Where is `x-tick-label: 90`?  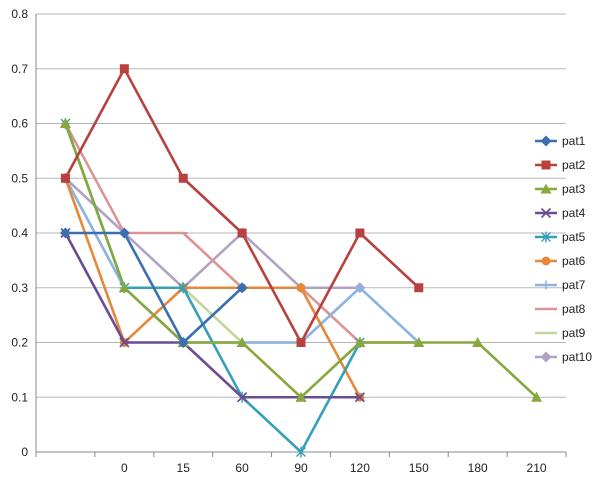 x-tick-label: 90 is located at coordinates (301, 468).